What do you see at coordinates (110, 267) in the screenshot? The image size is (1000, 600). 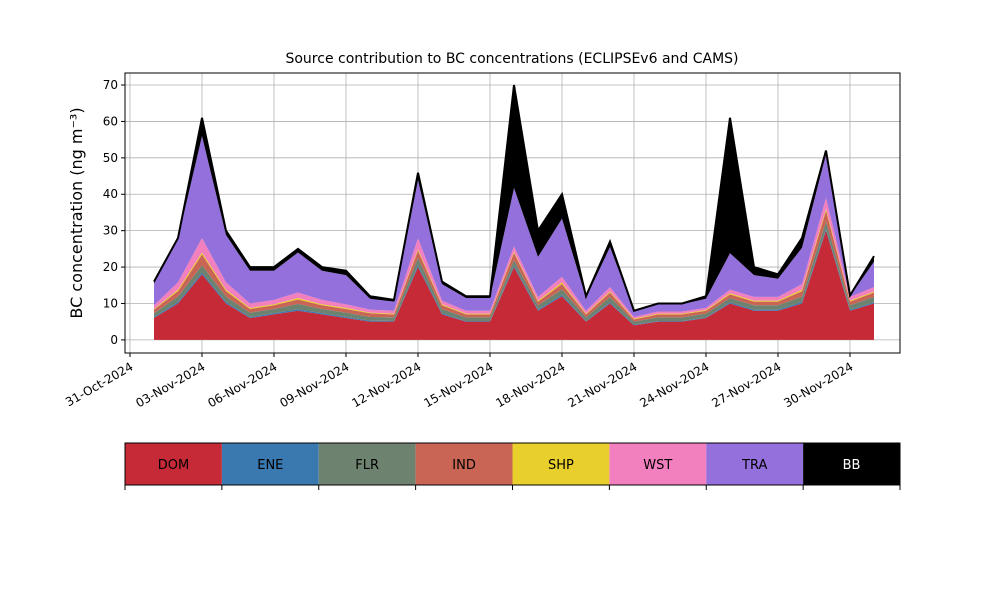 I see `y-tick-label: 20` at bounding box center [110, 267].